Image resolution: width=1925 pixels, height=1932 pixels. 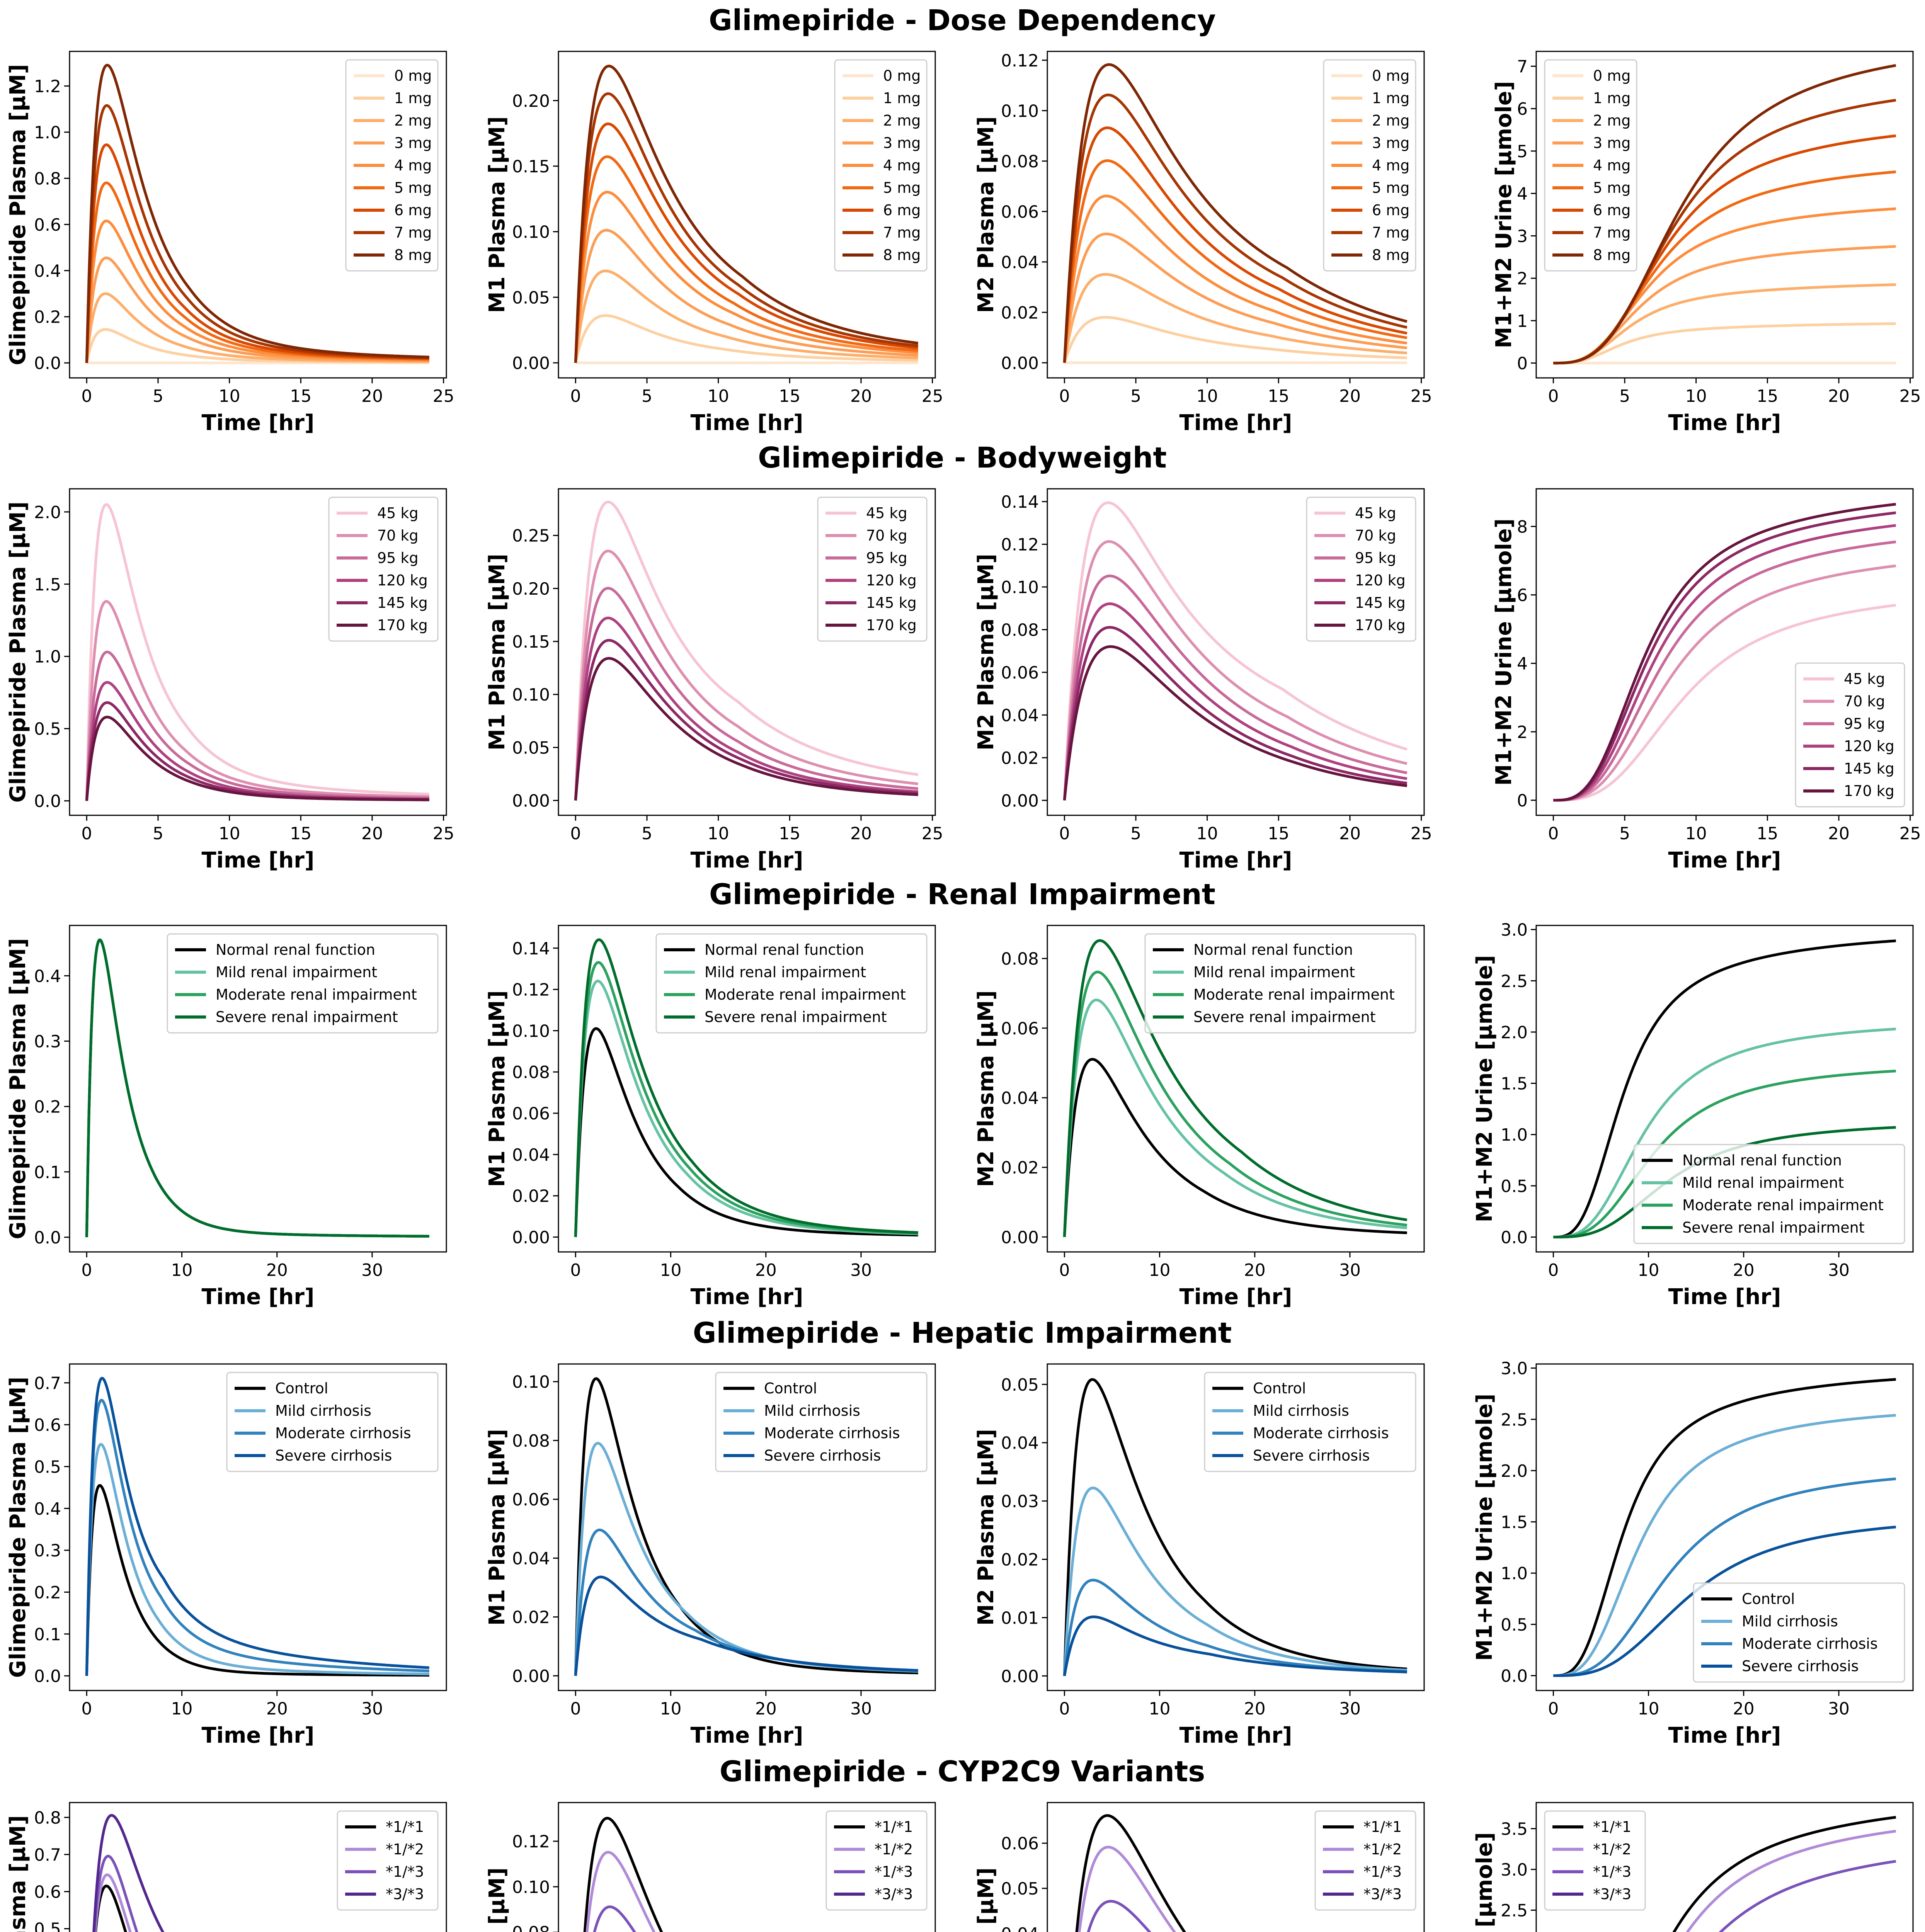 I want to click on y-axis-label: Glimepiride Plasma [µM], so click(x=18, y=1873).